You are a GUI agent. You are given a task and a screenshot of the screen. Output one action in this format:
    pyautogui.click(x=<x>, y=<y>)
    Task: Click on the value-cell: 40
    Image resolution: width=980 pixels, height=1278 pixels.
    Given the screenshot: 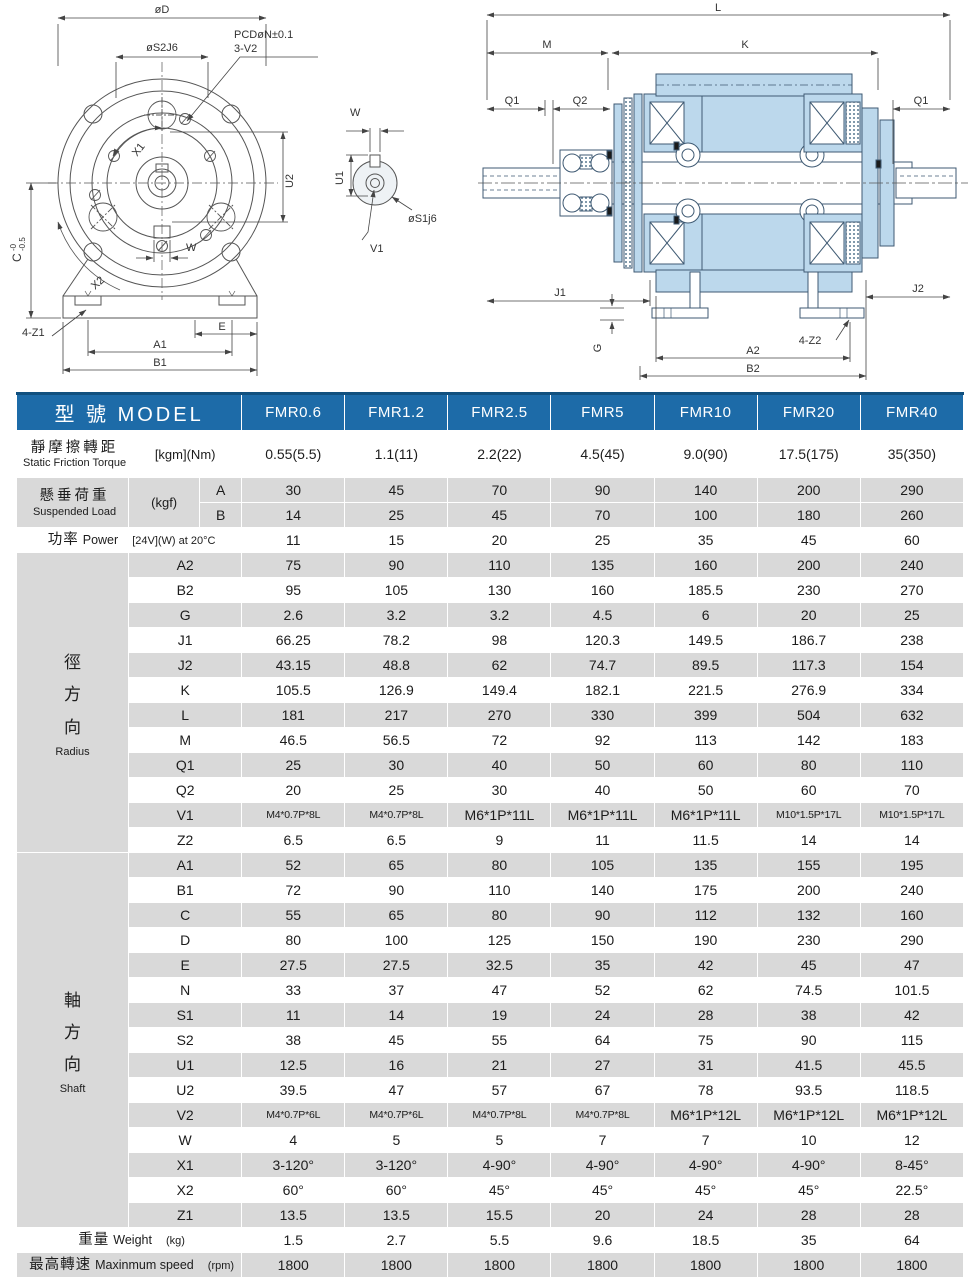 What is the action you would take?
    pyautogui.click(x=602, y=790)
    